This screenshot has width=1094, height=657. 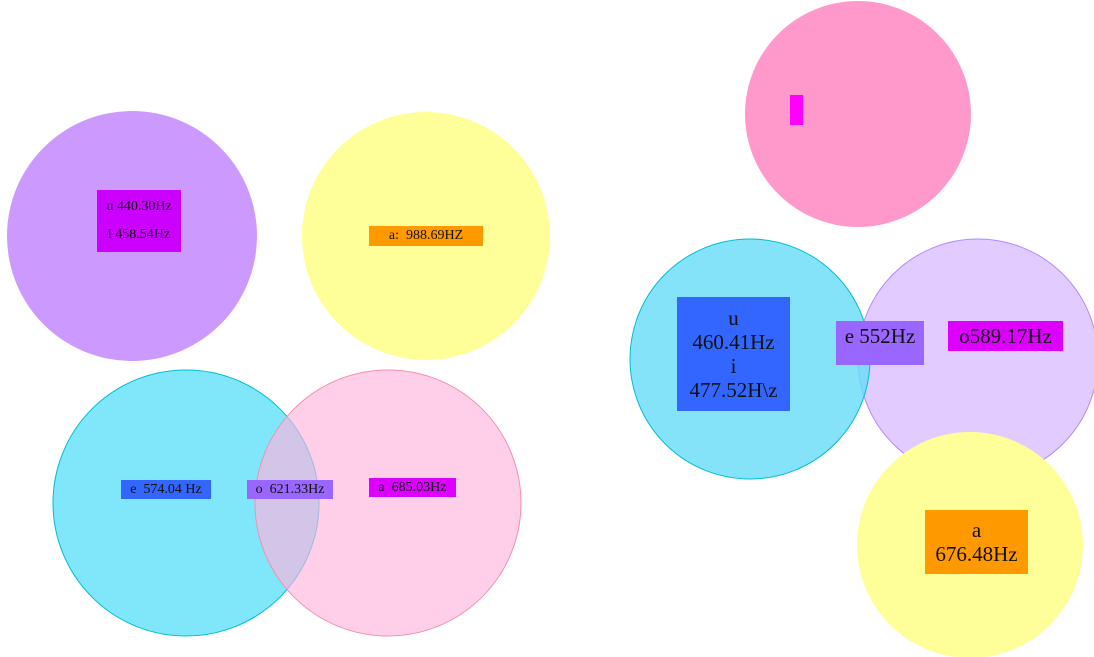 I want to click on label-line: a: 988.69HZ, so click(x=426, y=235).